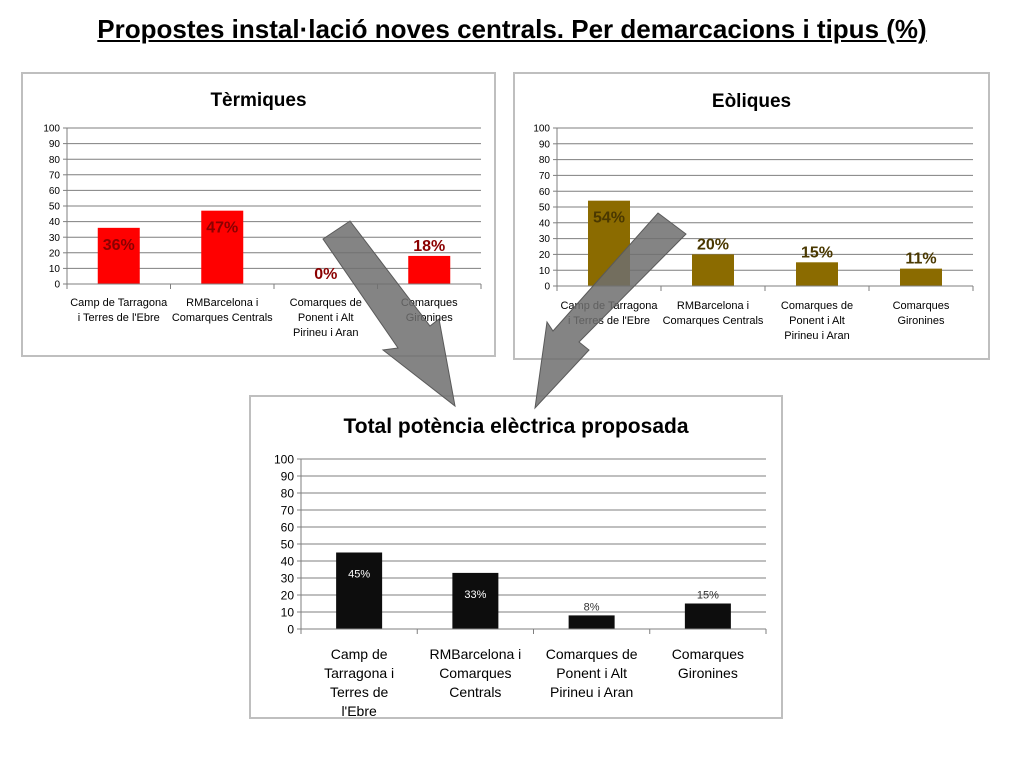 Image resolution: width=1024 pixels, height=768 pixels. I want to click on eoliques-category-label: Comarques Gironines, so click(921, 313).